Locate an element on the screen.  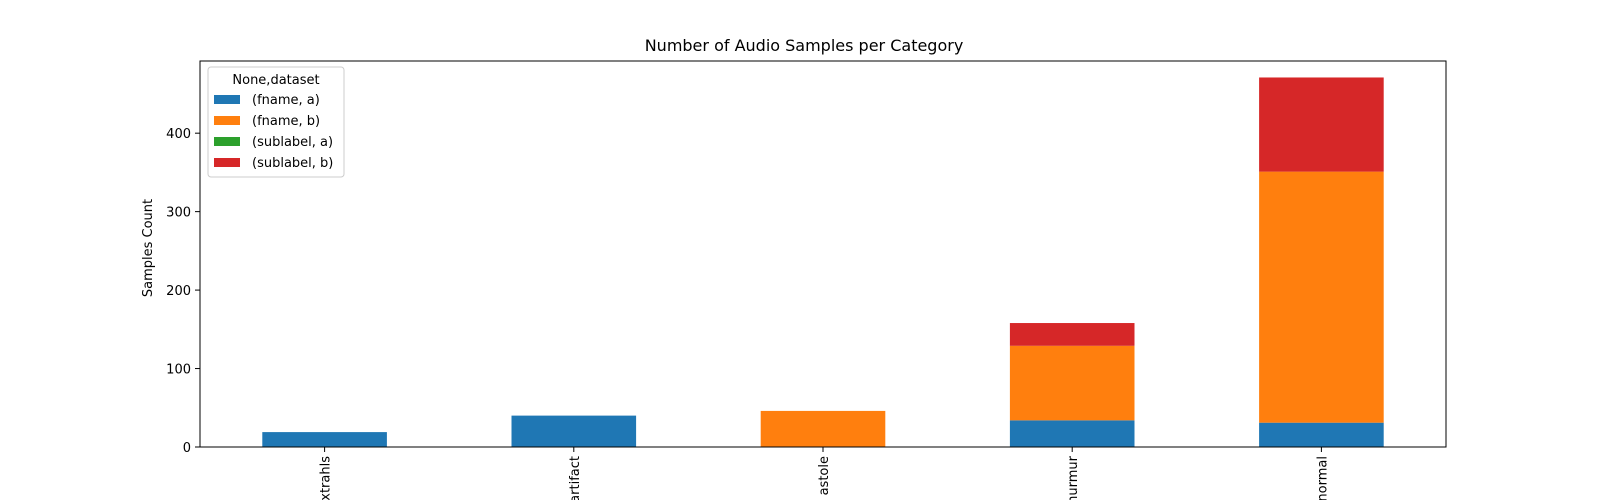
legend-label-1: (fname, b) is located at coordinates (286, 121).